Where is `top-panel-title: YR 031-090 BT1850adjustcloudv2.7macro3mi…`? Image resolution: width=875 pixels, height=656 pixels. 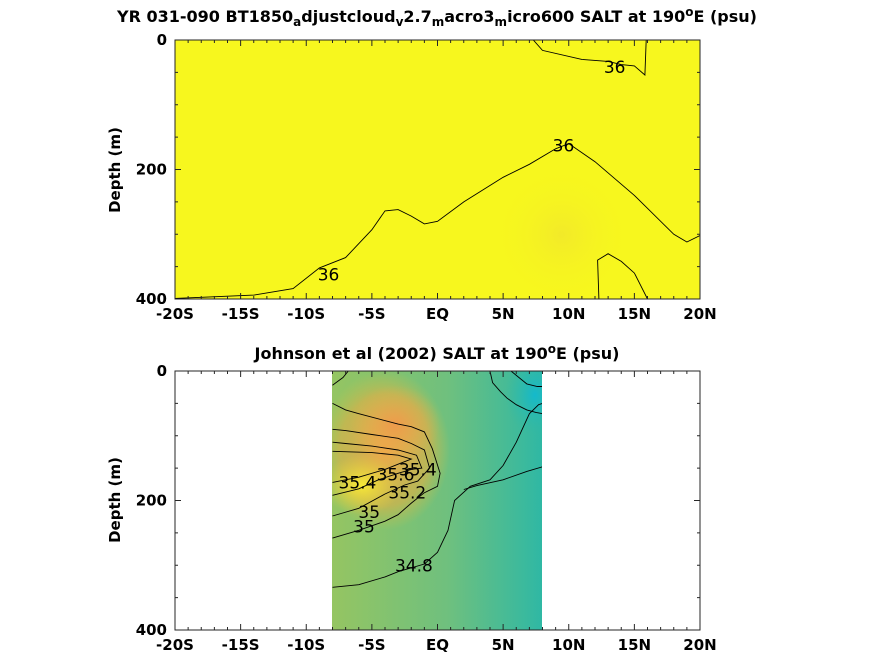 top-panel-title: YR 031-090 BT1850adjustcloudv2.7macro3mi… is located at coordinates (436, 17).